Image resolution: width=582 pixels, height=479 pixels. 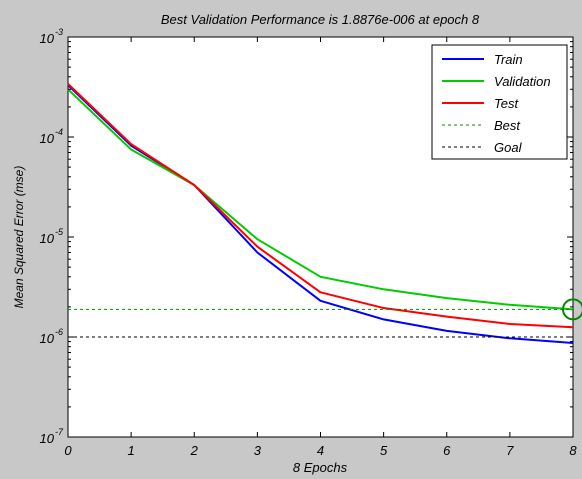 I want to click on y-tick-exponent: -3, so click(x=59, y=32).